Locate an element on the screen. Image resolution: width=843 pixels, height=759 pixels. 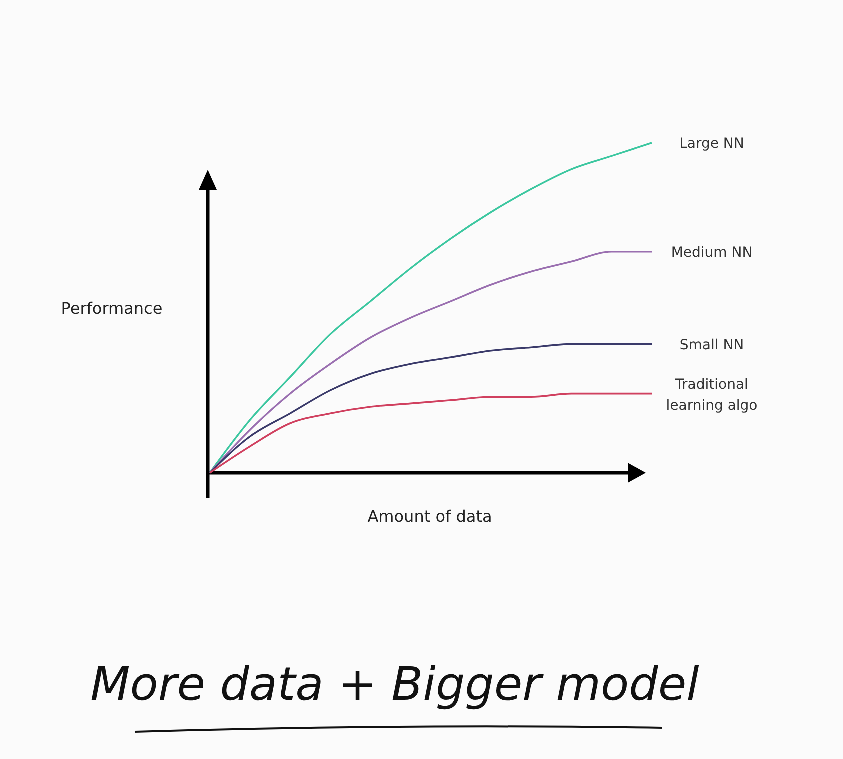
y-axis-title: Performance is located at coordinates (112, 308).